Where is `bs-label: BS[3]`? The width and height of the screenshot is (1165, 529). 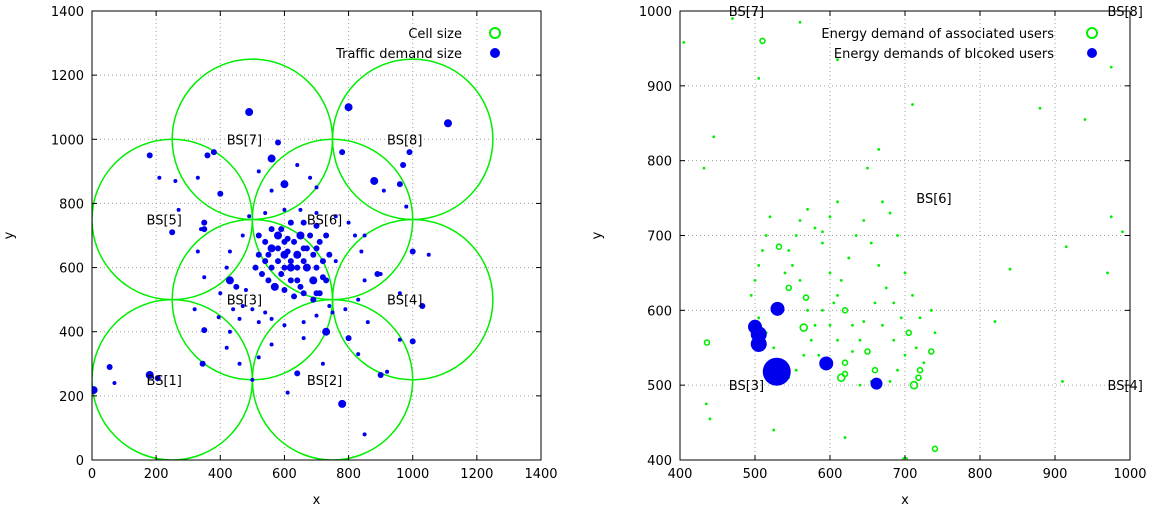 bs-label: BS[3] is located at coordinates (244, 301).